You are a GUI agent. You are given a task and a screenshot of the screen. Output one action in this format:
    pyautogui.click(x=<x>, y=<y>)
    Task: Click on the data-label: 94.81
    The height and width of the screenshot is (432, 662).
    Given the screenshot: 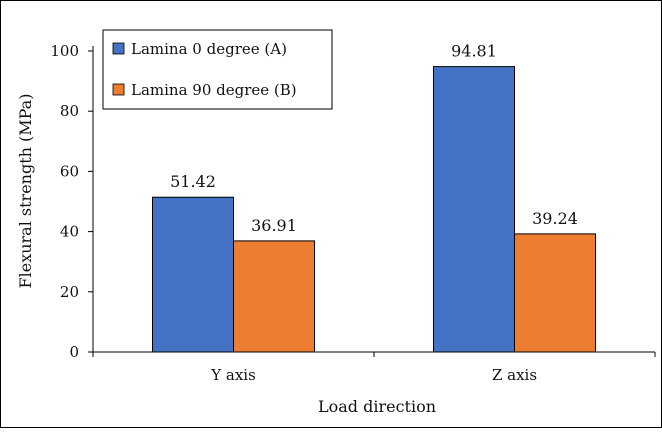 What is the action you would take?
    pyautogui.click(x=474, y=51)
    